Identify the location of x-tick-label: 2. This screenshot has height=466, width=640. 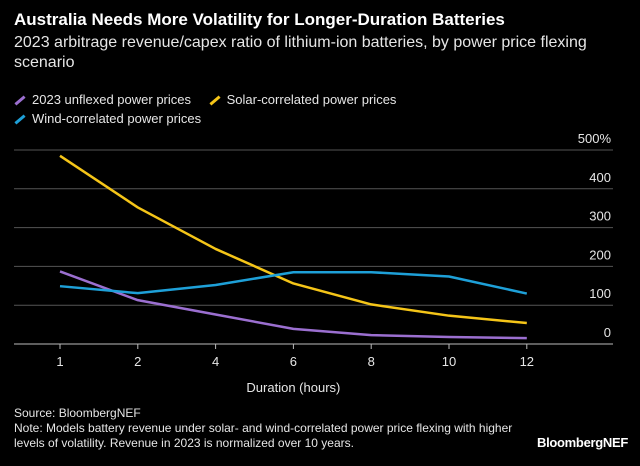
(137, 361).